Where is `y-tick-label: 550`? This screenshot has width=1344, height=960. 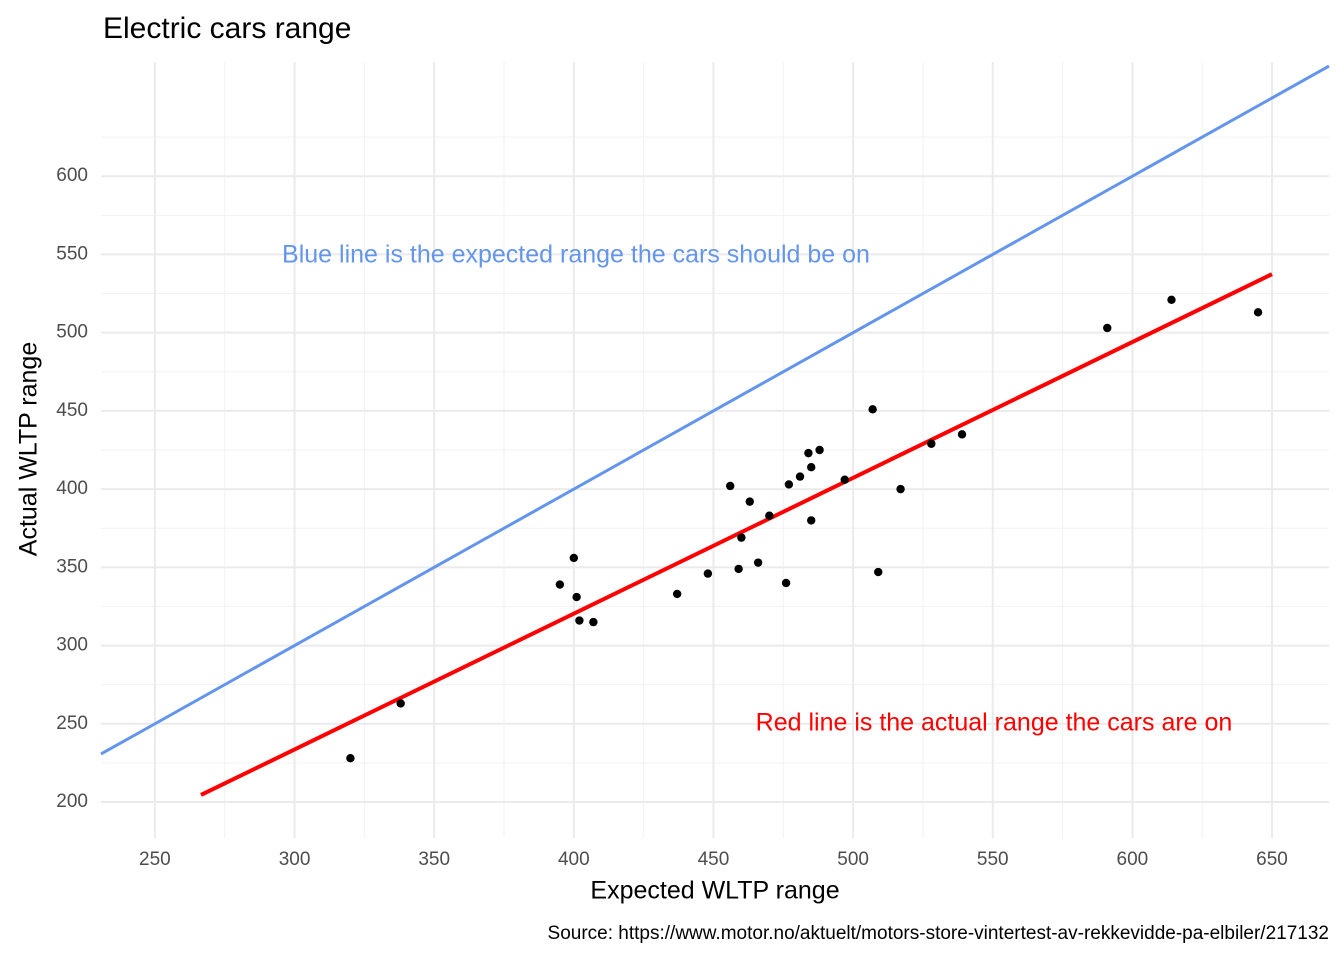
y-tick-label: 550 is located at coordinates (72, 253).